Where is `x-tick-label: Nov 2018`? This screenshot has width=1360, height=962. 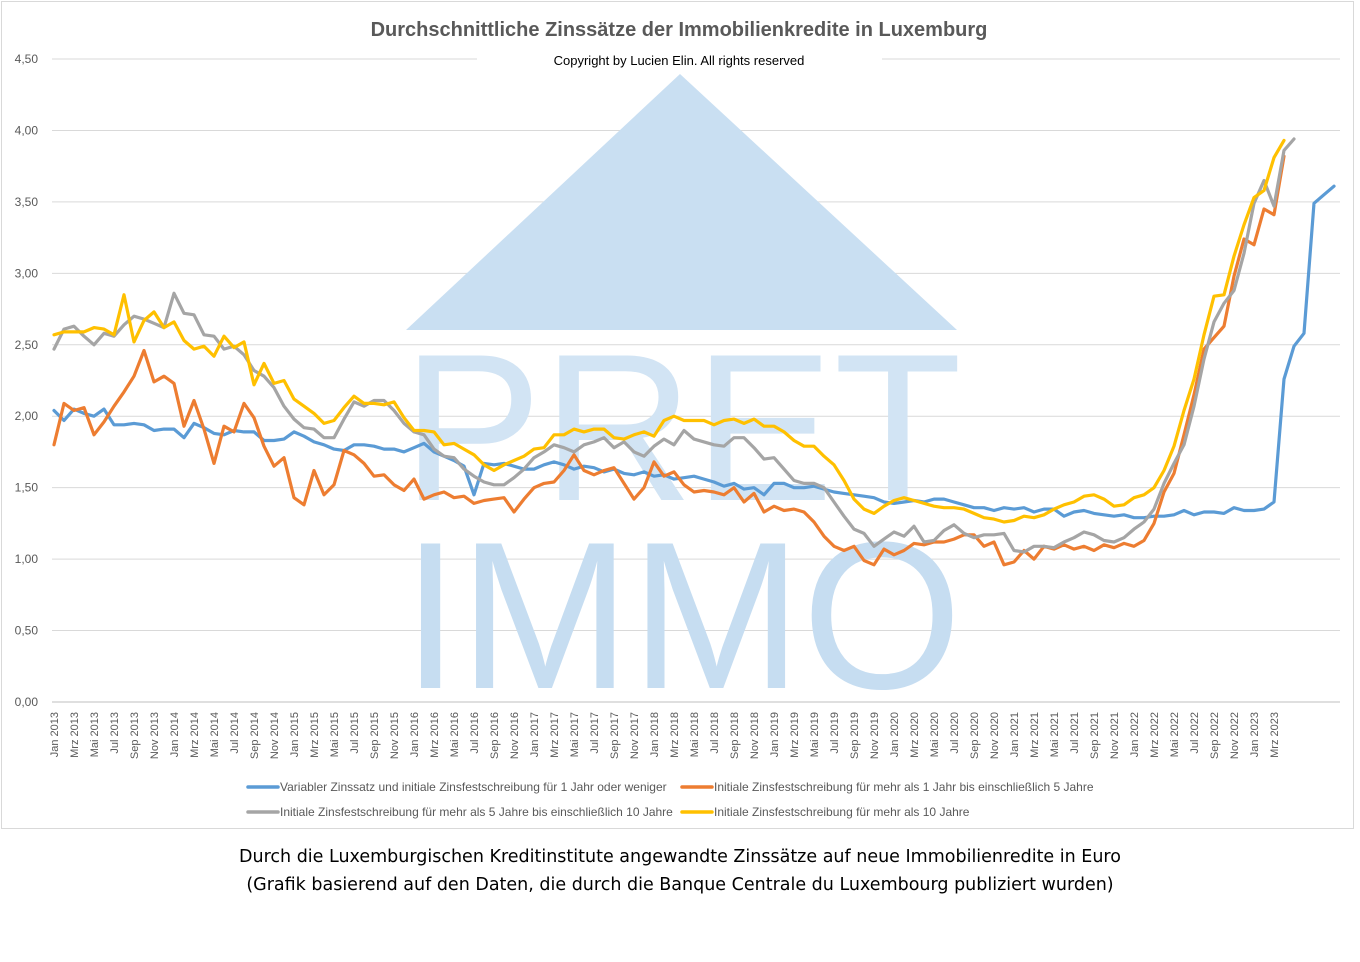
x-tick-label: Nov 2018 is located at coordinates (755, 735).